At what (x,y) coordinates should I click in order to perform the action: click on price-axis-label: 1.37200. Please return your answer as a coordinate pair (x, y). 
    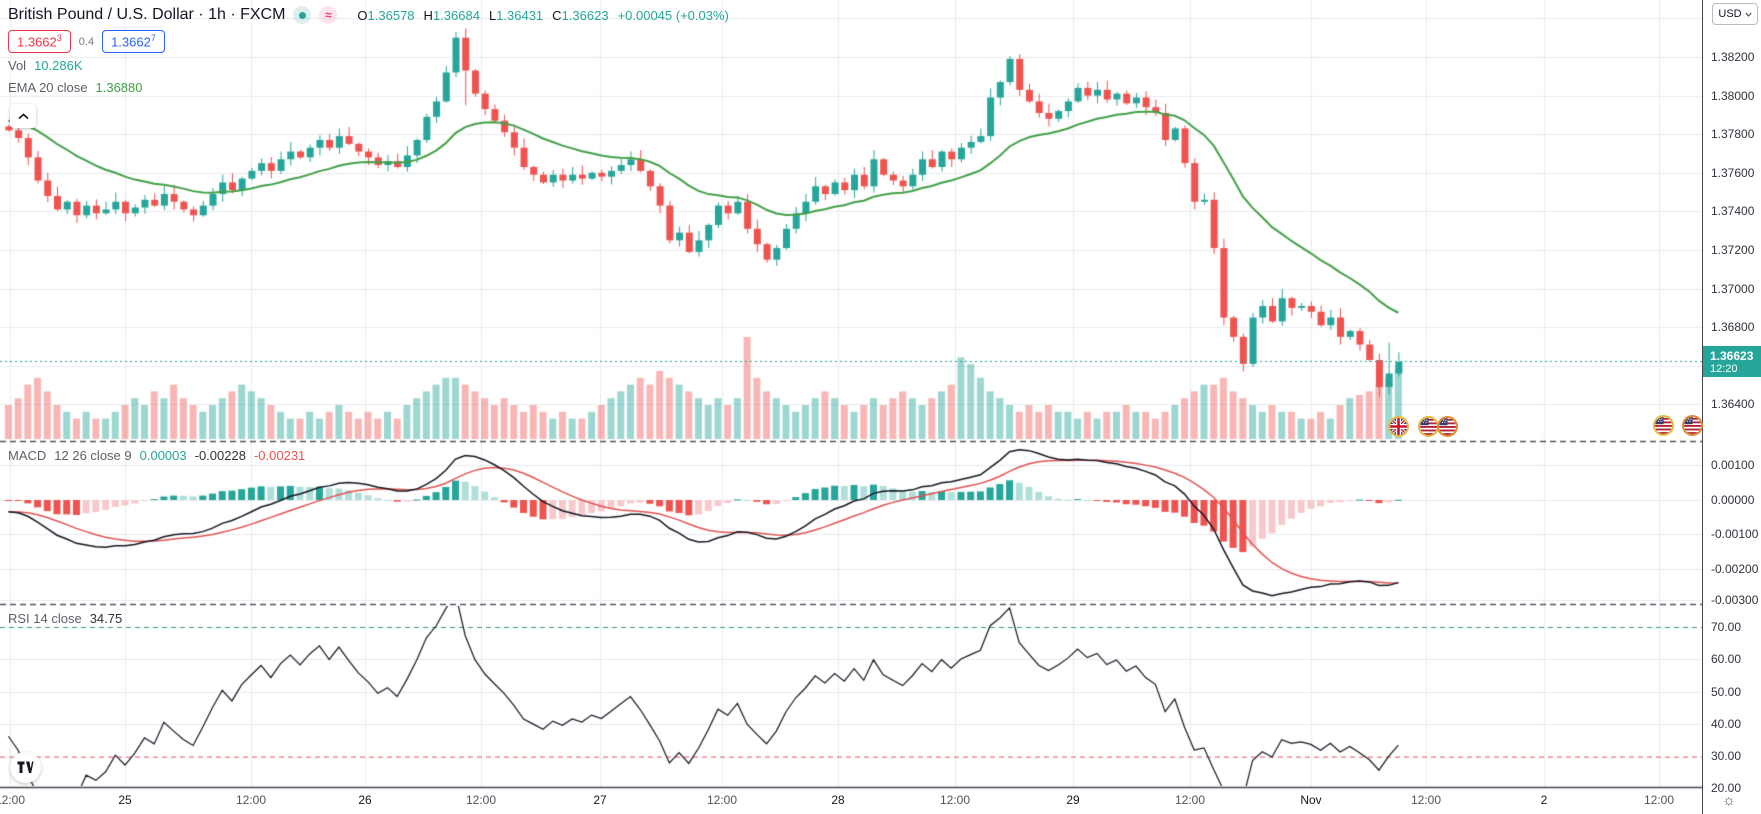
    Looking at the image, I should click on (1733, 250).